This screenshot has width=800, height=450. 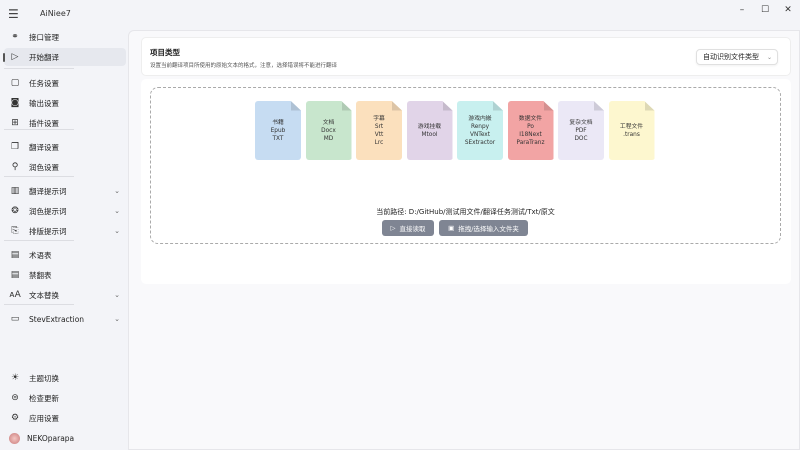 I want to click on file-type-card: 游戏内嵌 Renpy VNText SExtractor, so click(x=480, y=130).